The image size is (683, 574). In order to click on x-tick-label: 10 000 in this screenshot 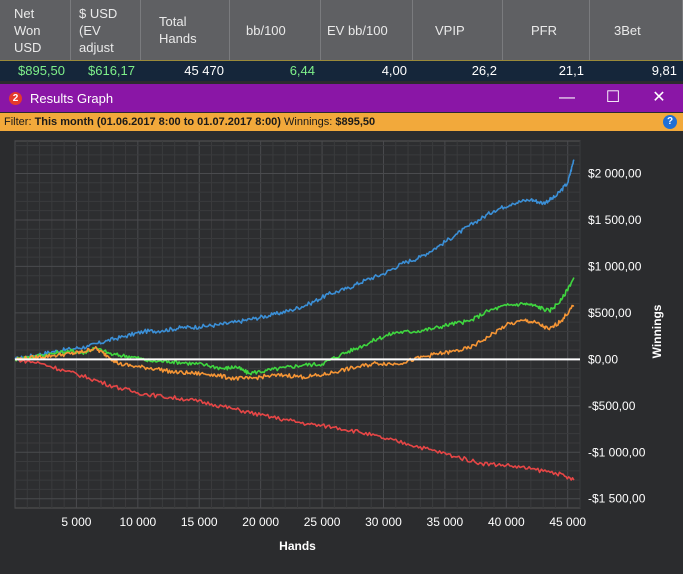, I will do `click(137, 522)`.